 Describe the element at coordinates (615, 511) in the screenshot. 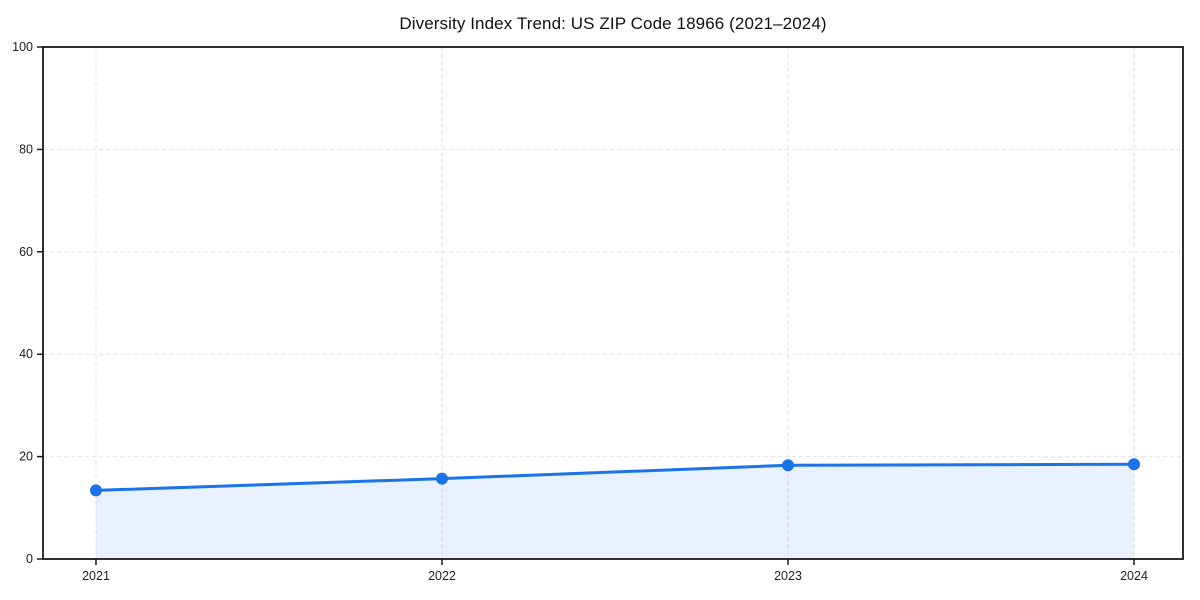

I see `area-fill` at that location.